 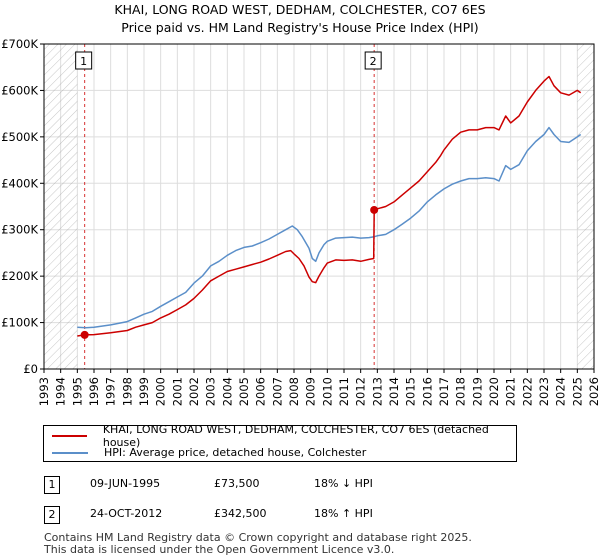 I want to click on sale-number-badge: 1, so click(x=52, y=485).